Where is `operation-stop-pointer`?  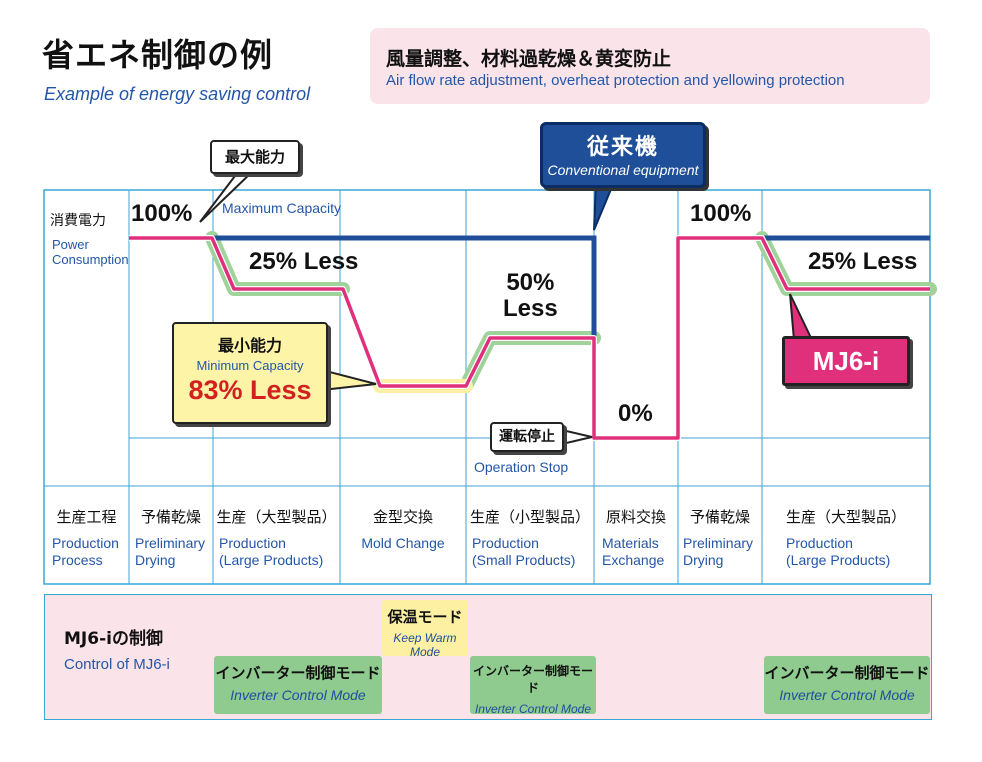
operation-stop-pointer is located at coordinates (577, 437).